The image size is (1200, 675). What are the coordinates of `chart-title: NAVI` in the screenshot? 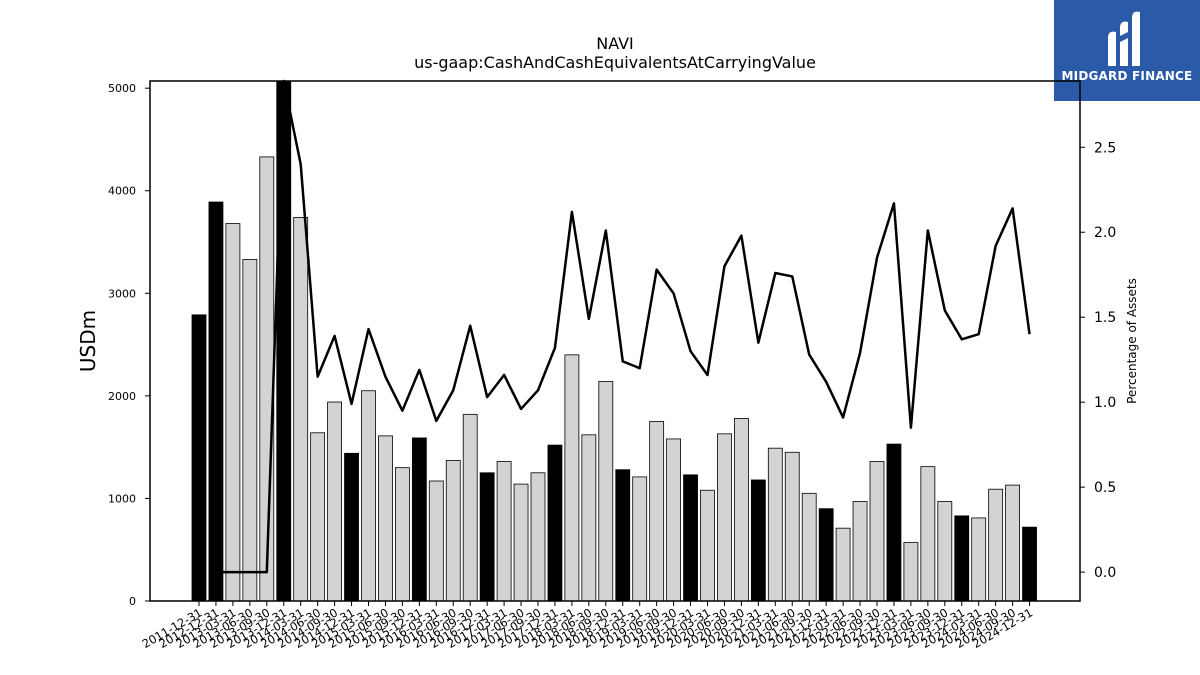 It's located at (615, 43).